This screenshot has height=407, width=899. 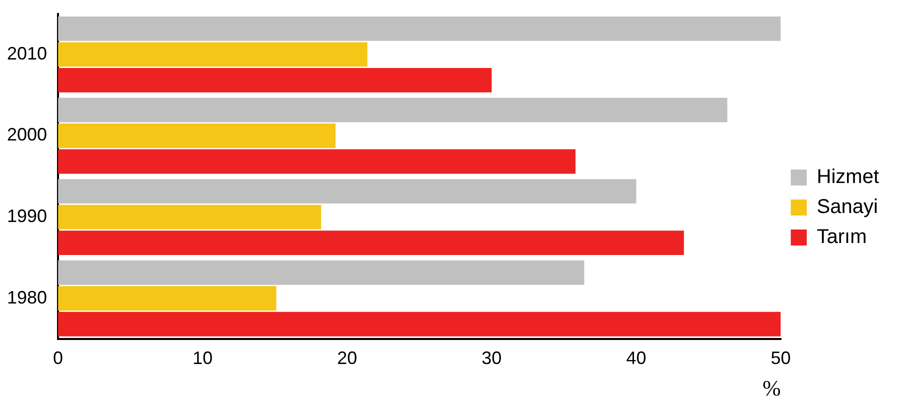 What do you see at coordinates (771, 388) in the screenshot?
I see `x-axis-title: %` at bounding box center [771, 388].